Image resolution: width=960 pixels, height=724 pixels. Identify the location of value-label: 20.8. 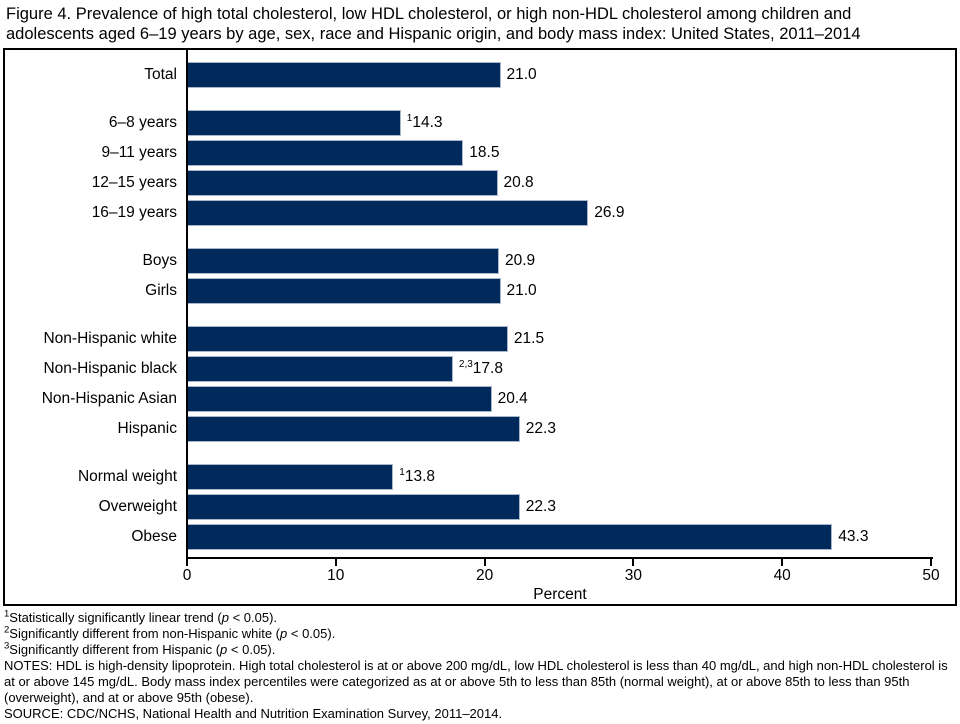
(518, 182).